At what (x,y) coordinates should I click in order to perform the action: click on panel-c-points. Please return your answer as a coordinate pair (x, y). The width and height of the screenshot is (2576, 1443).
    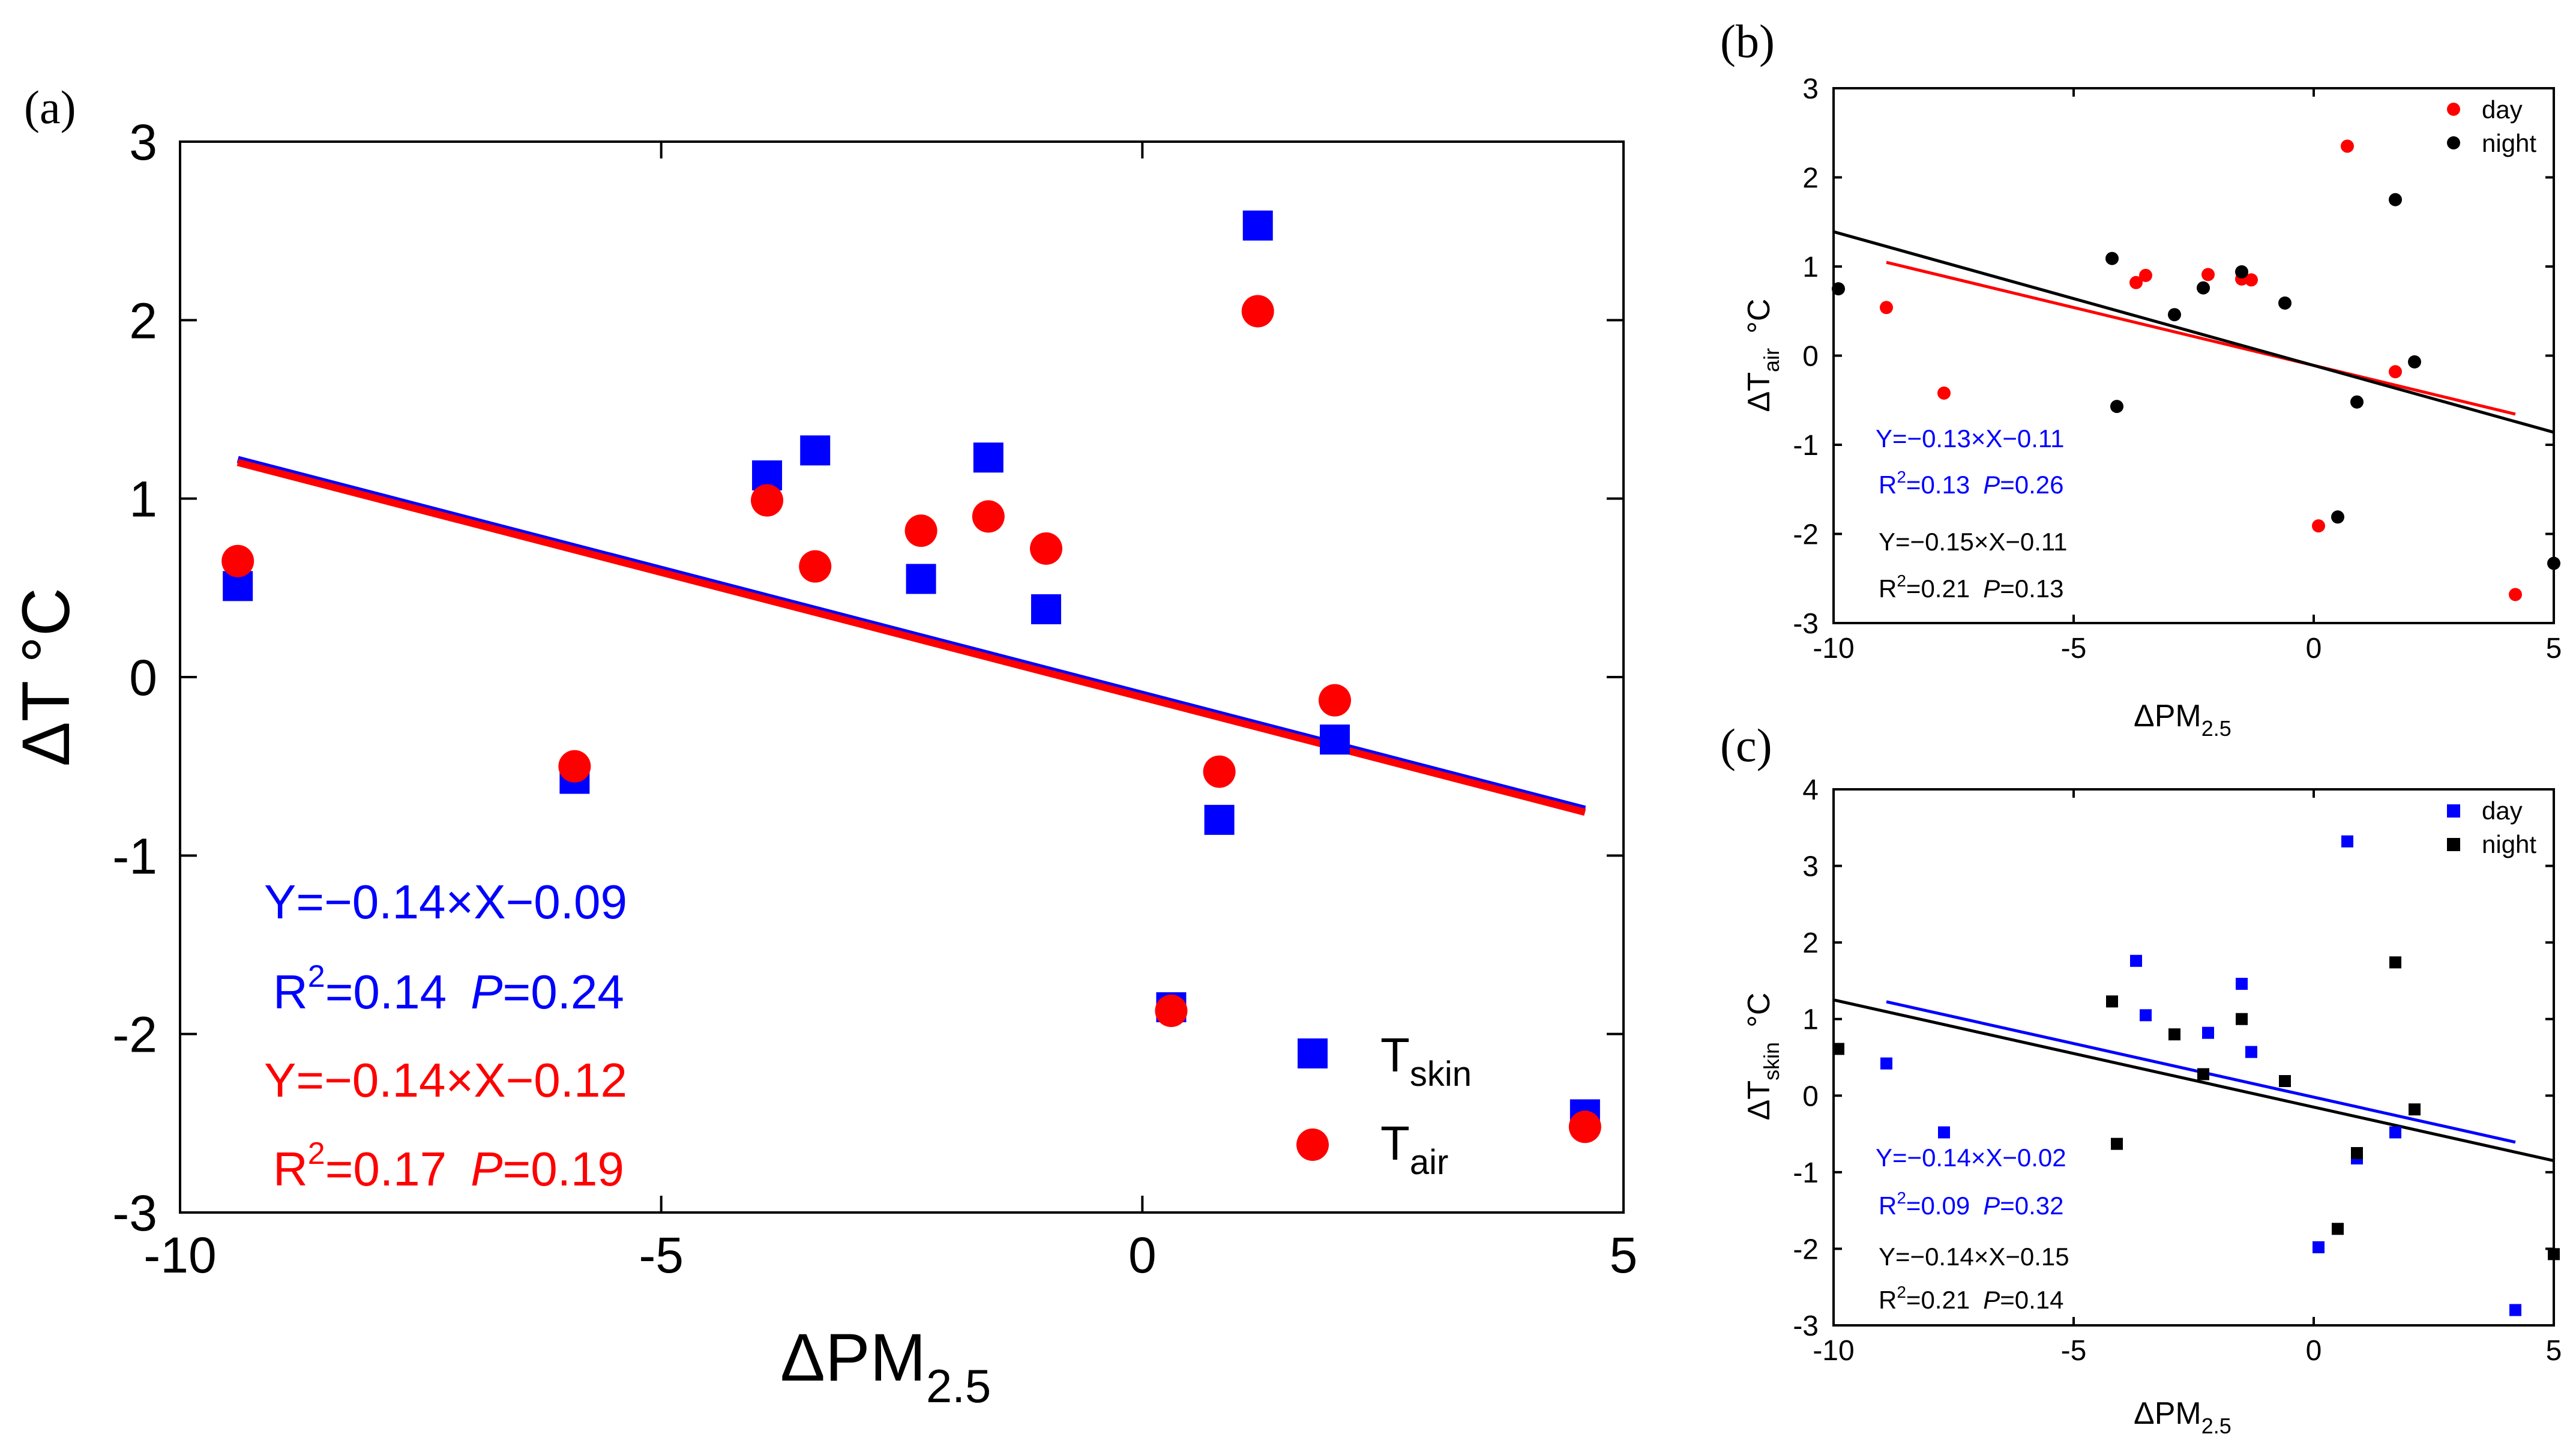
    Looking at the image, I should click on (2196, 1075).